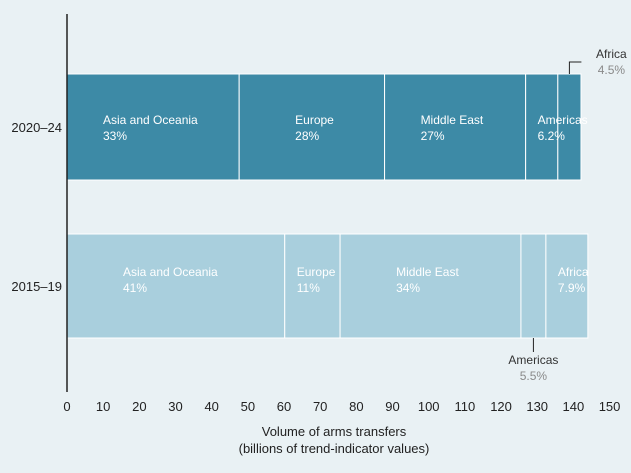  What do you see at coordinates (316, 272) in the screenshot?
I see `segment-label-name-2015-19-europe: Europe` at bounding box center [316, 272].